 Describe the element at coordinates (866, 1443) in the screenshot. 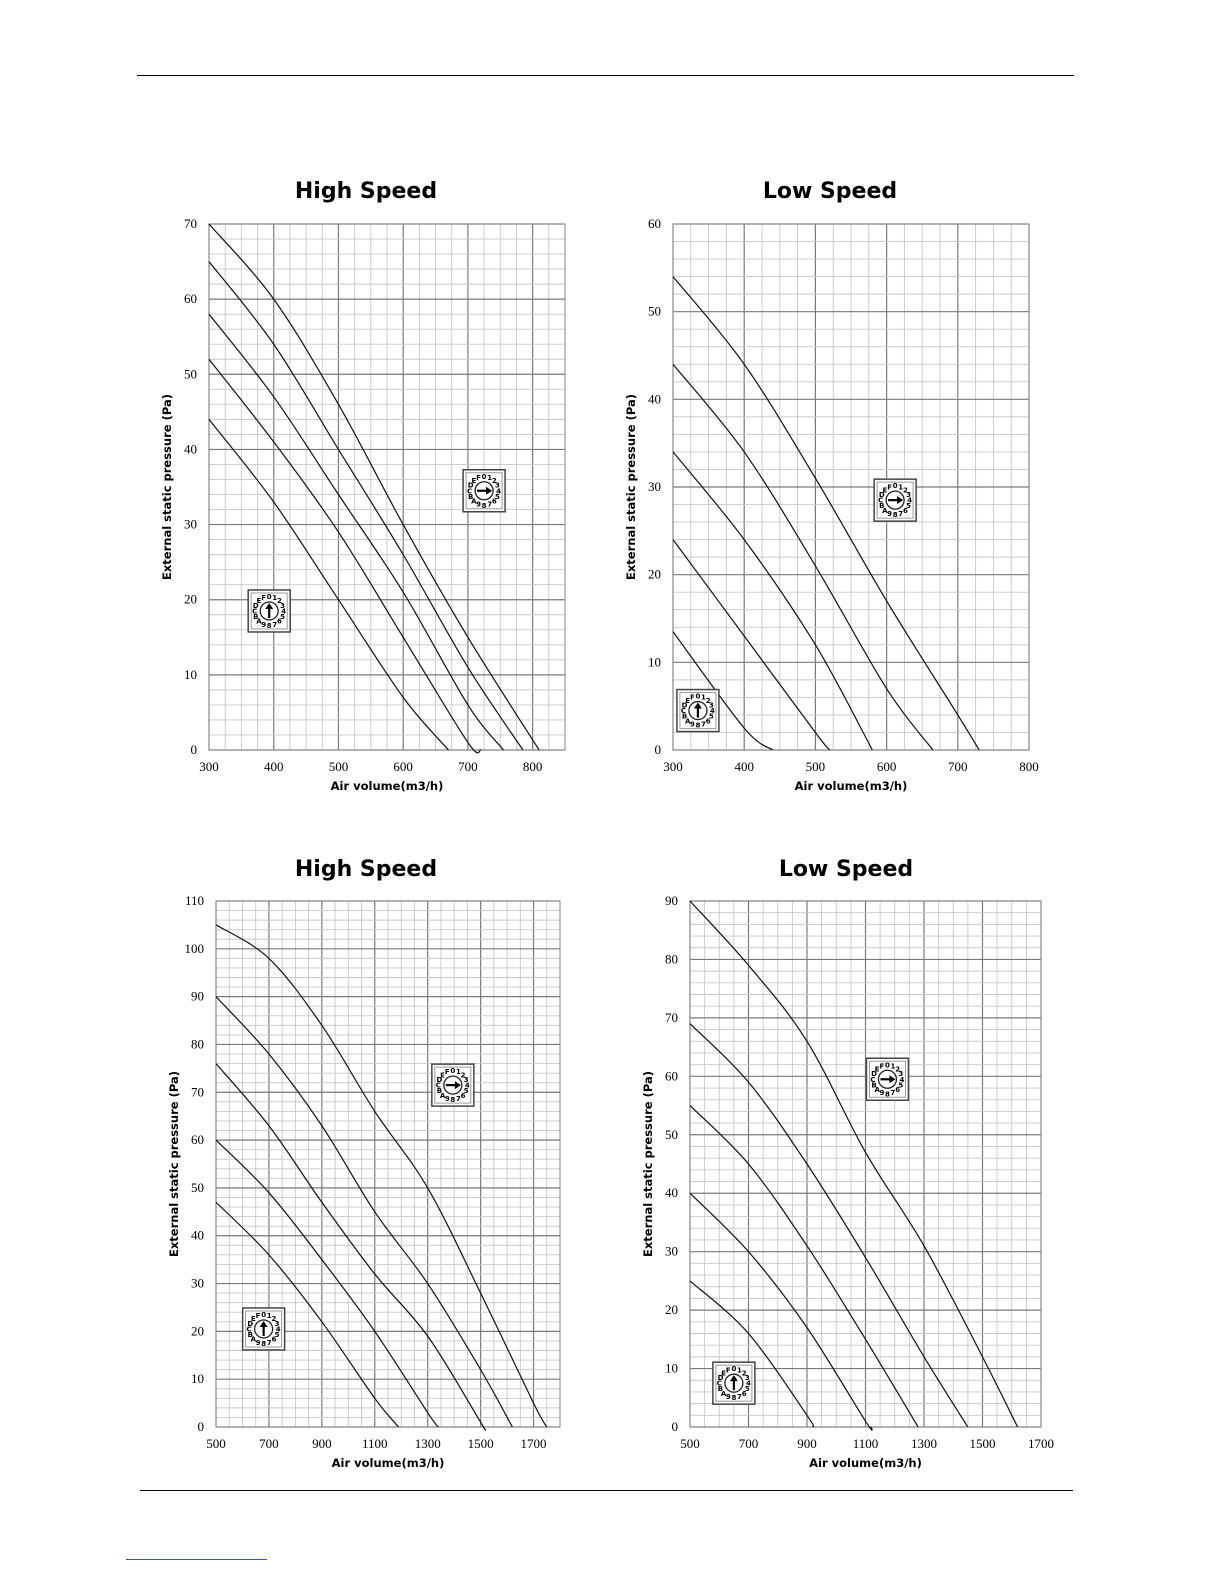

I see `x-tick-label: 1100` at that location.